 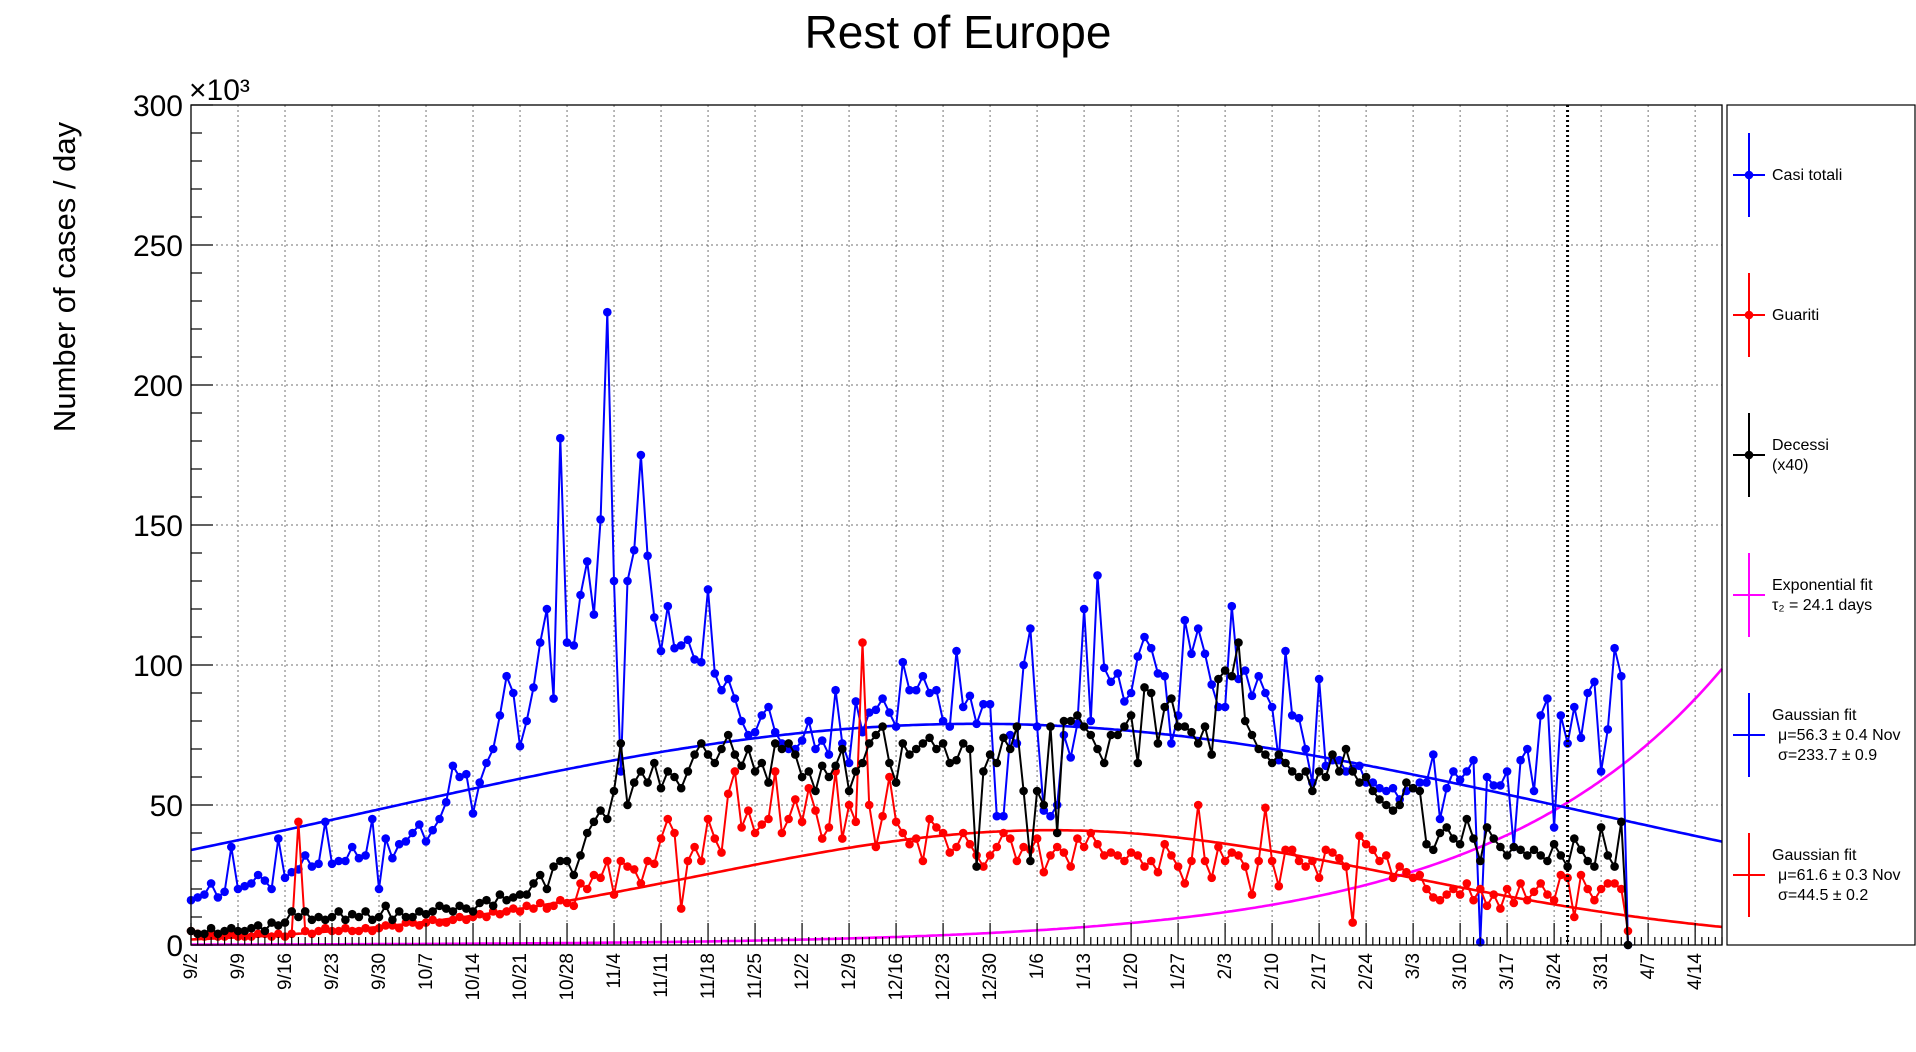 What do you see at coordinates (1131, 971) in the screenshot?
I see `x-tick-label: 1/20` at bounding box center [1131, 971].